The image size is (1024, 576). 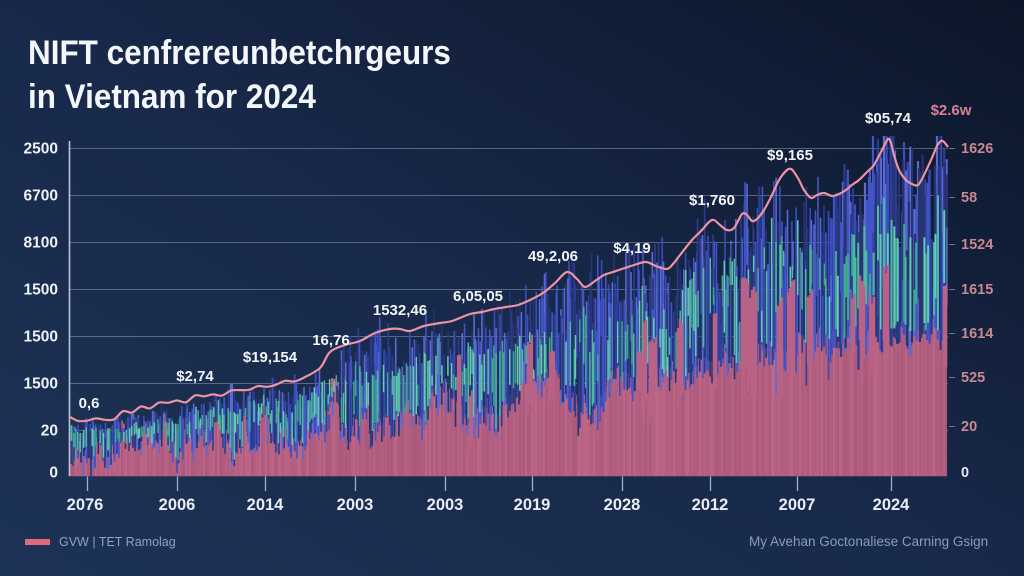 I want to click on svg-text: 2019, so click(x=532, y=505).